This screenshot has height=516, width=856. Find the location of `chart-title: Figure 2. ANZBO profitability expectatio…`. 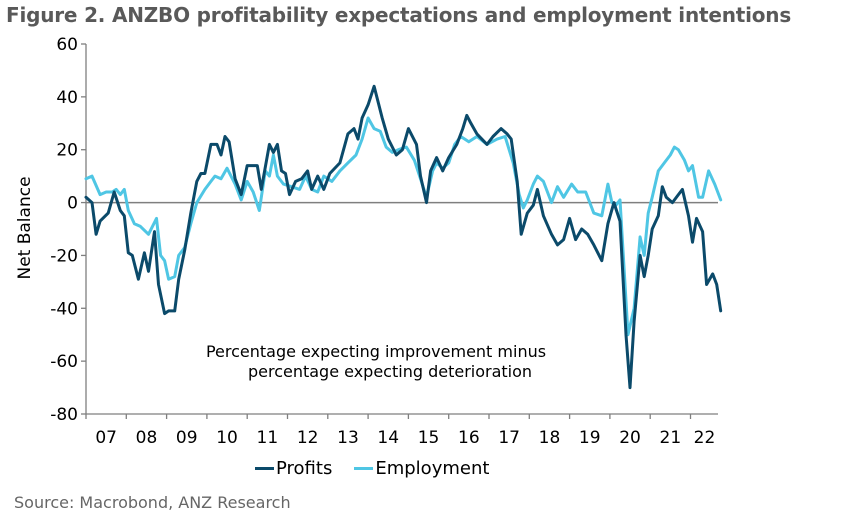

chart-title: Figure 2. ANZBO profitability expectatio… is located at coordinates (399, 15).